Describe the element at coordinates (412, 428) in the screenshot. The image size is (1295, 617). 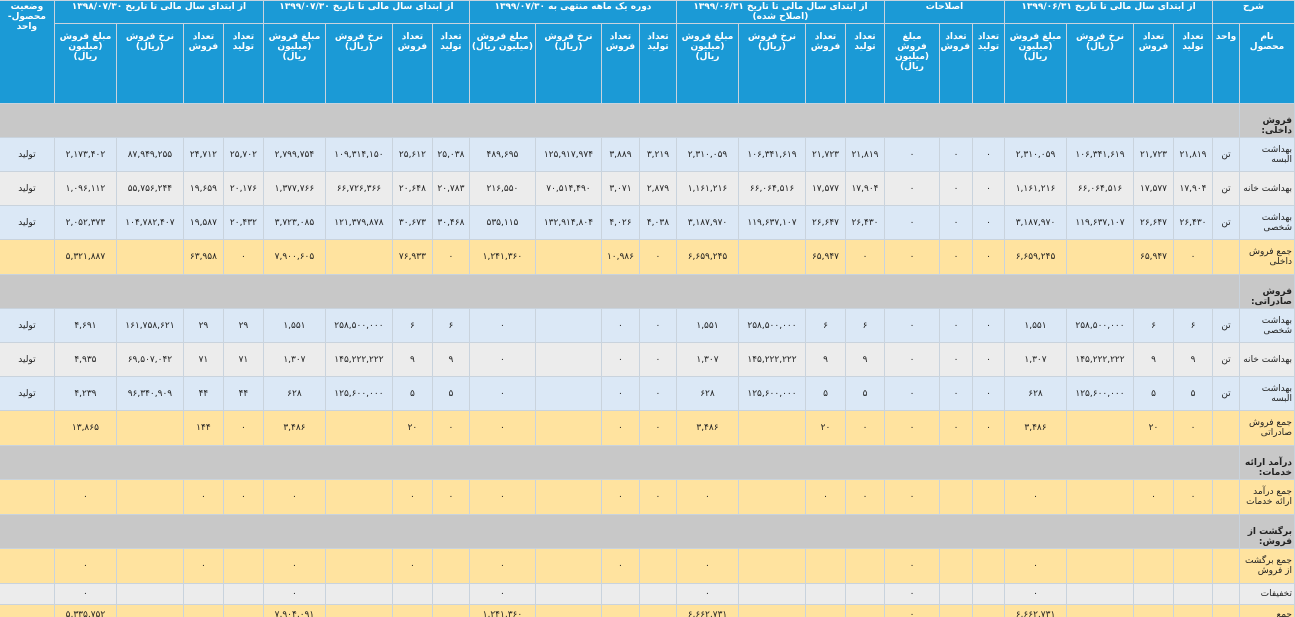
I see `cell: ۲۰` at that location.